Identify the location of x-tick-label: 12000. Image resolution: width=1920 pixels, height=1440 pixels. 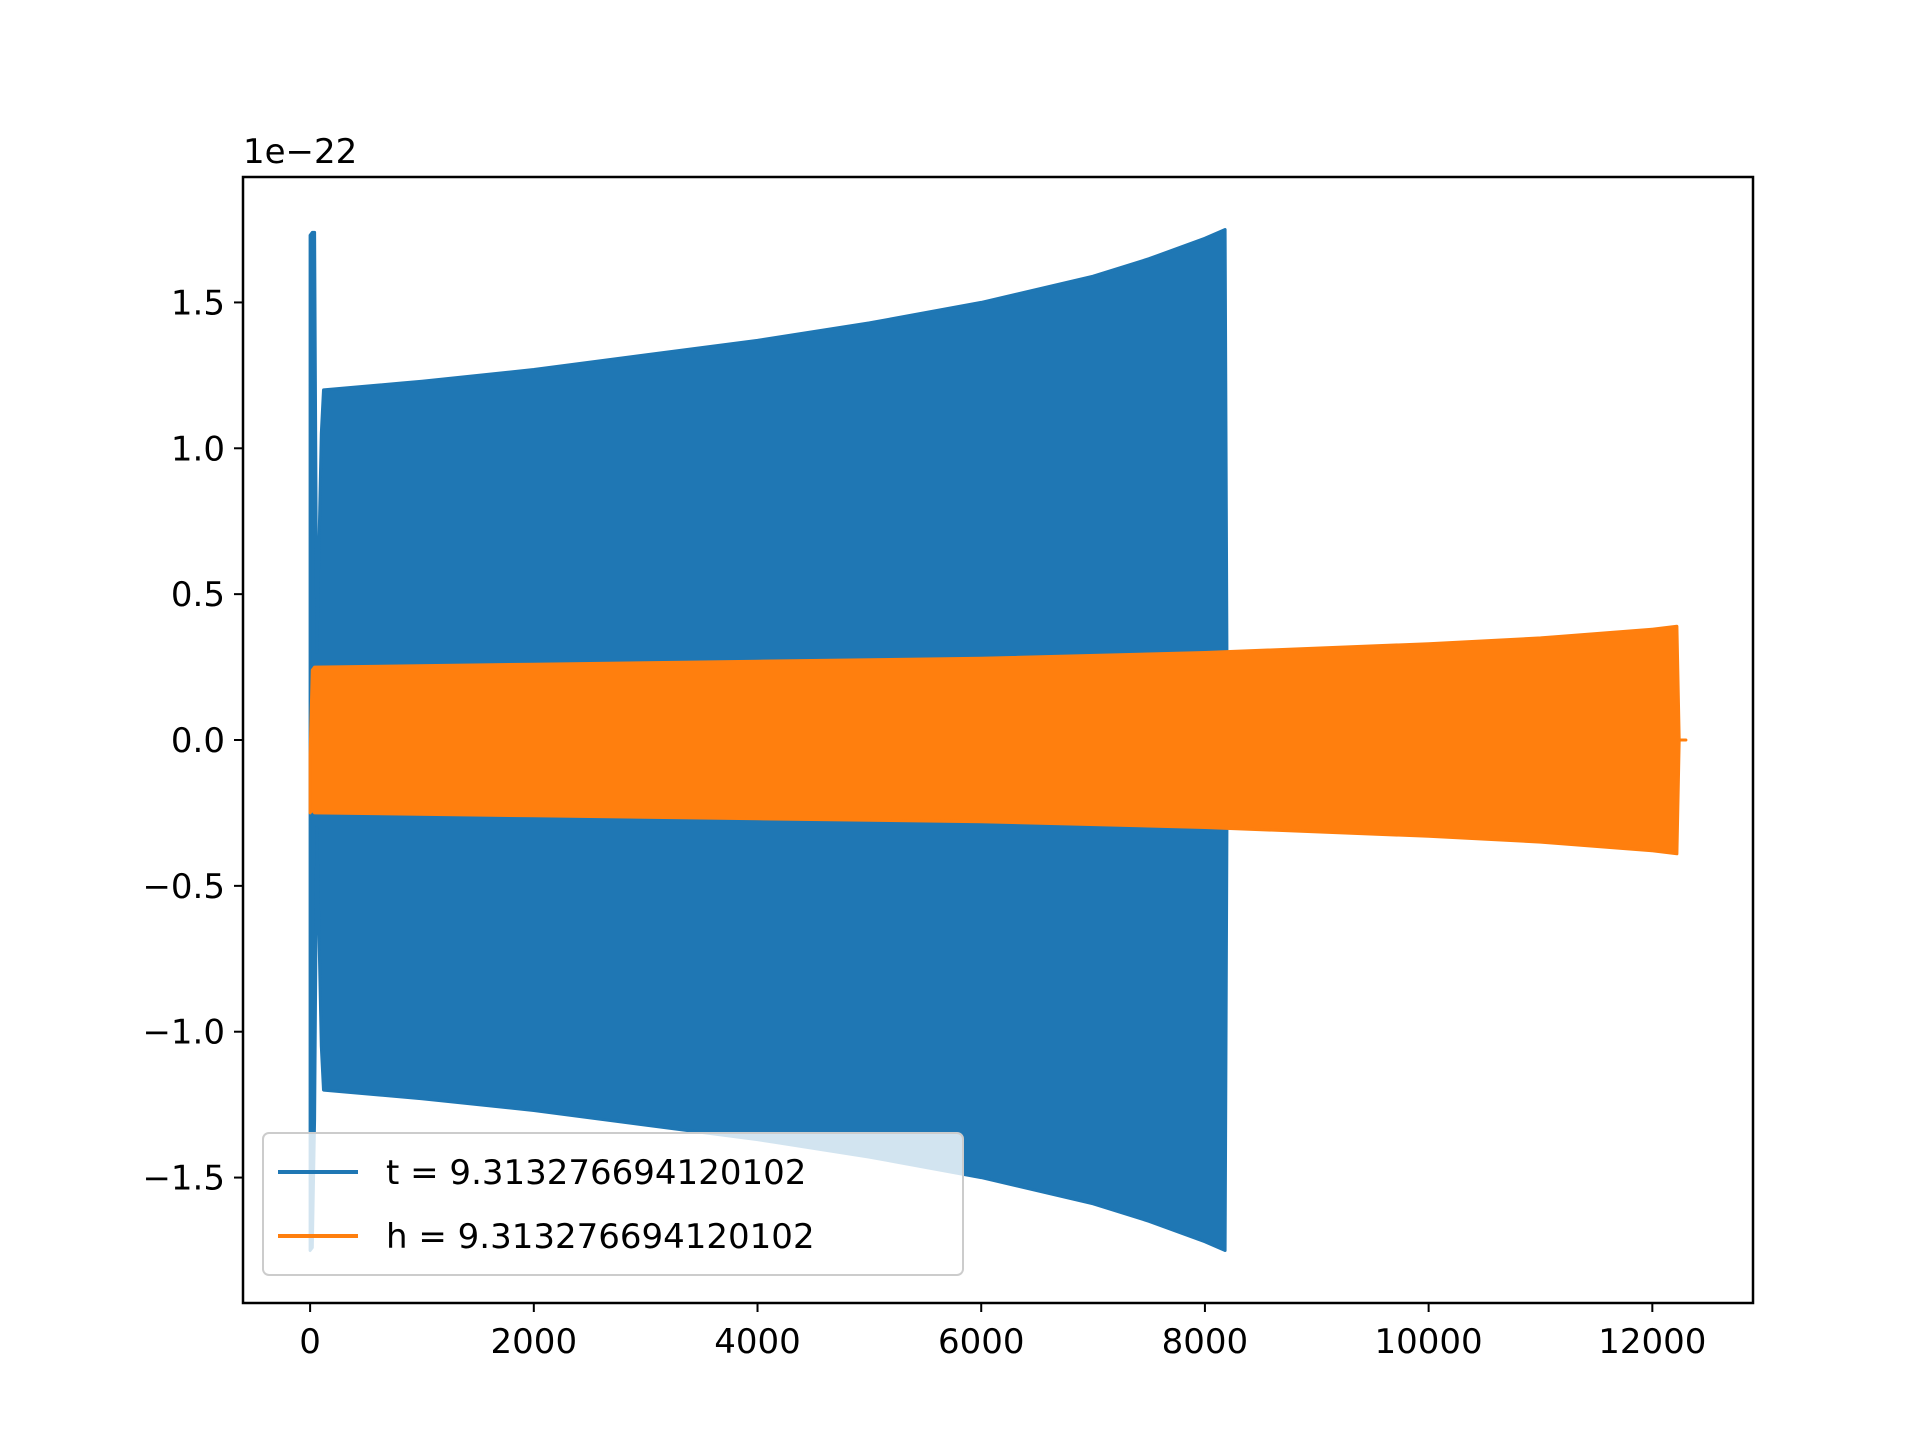
(1652, 1342).